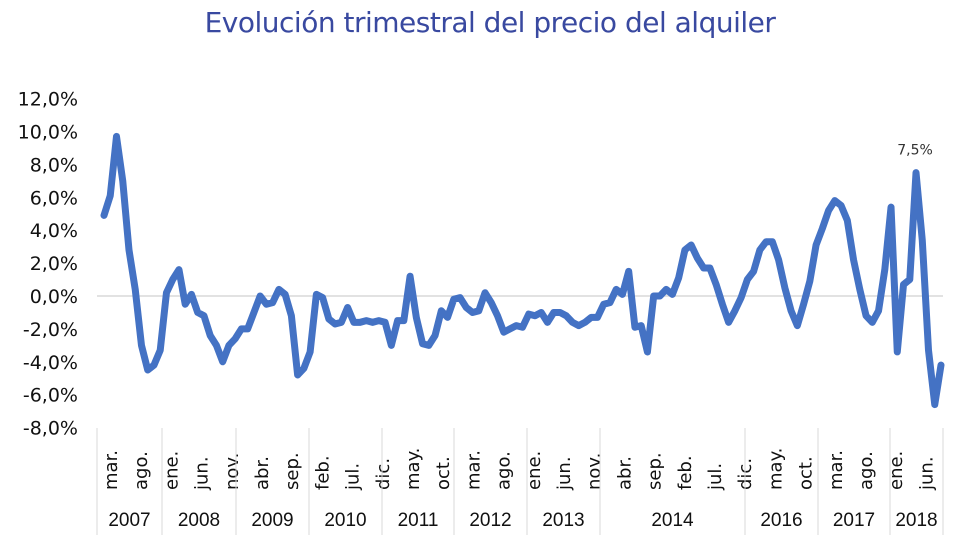 Image resolution: width=980 pixels, height=544 pixels. I want to click on y-tick-label: -2,0%, so click(50, 330).